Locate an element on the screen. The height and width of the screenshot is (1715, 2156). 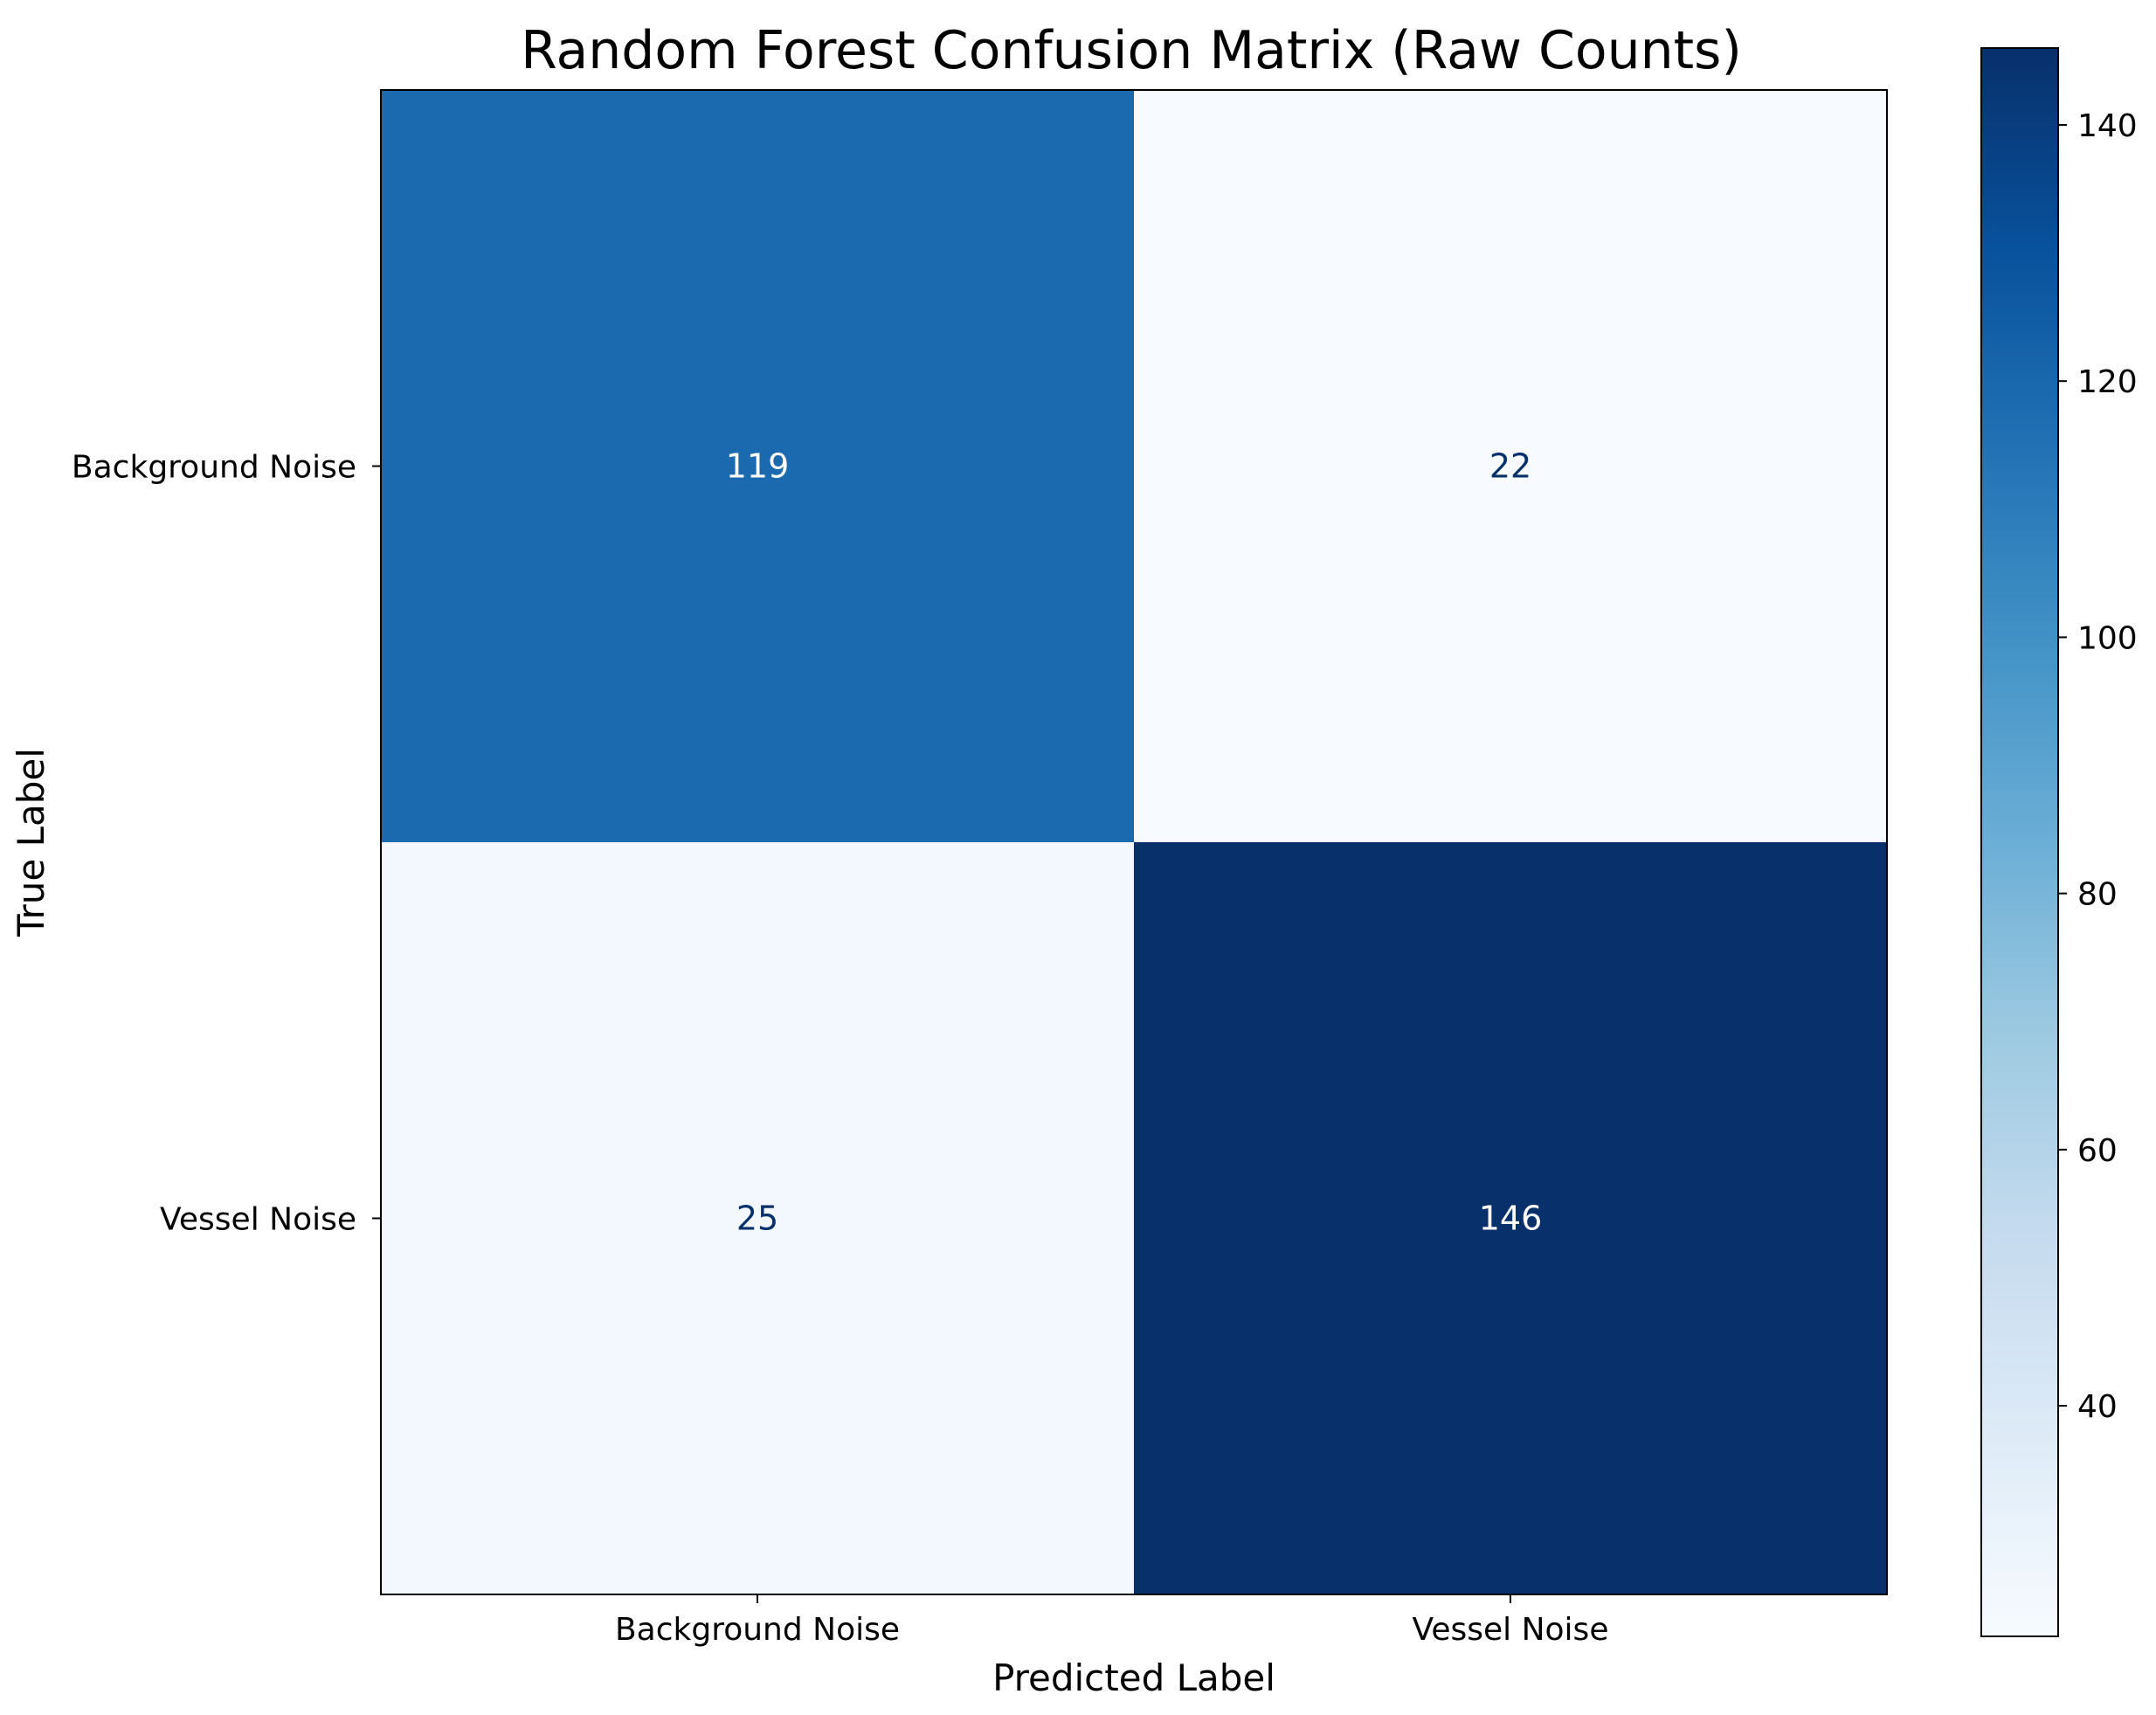
colorbar-tick-label: 80 is located at coordinates (2097, 895).